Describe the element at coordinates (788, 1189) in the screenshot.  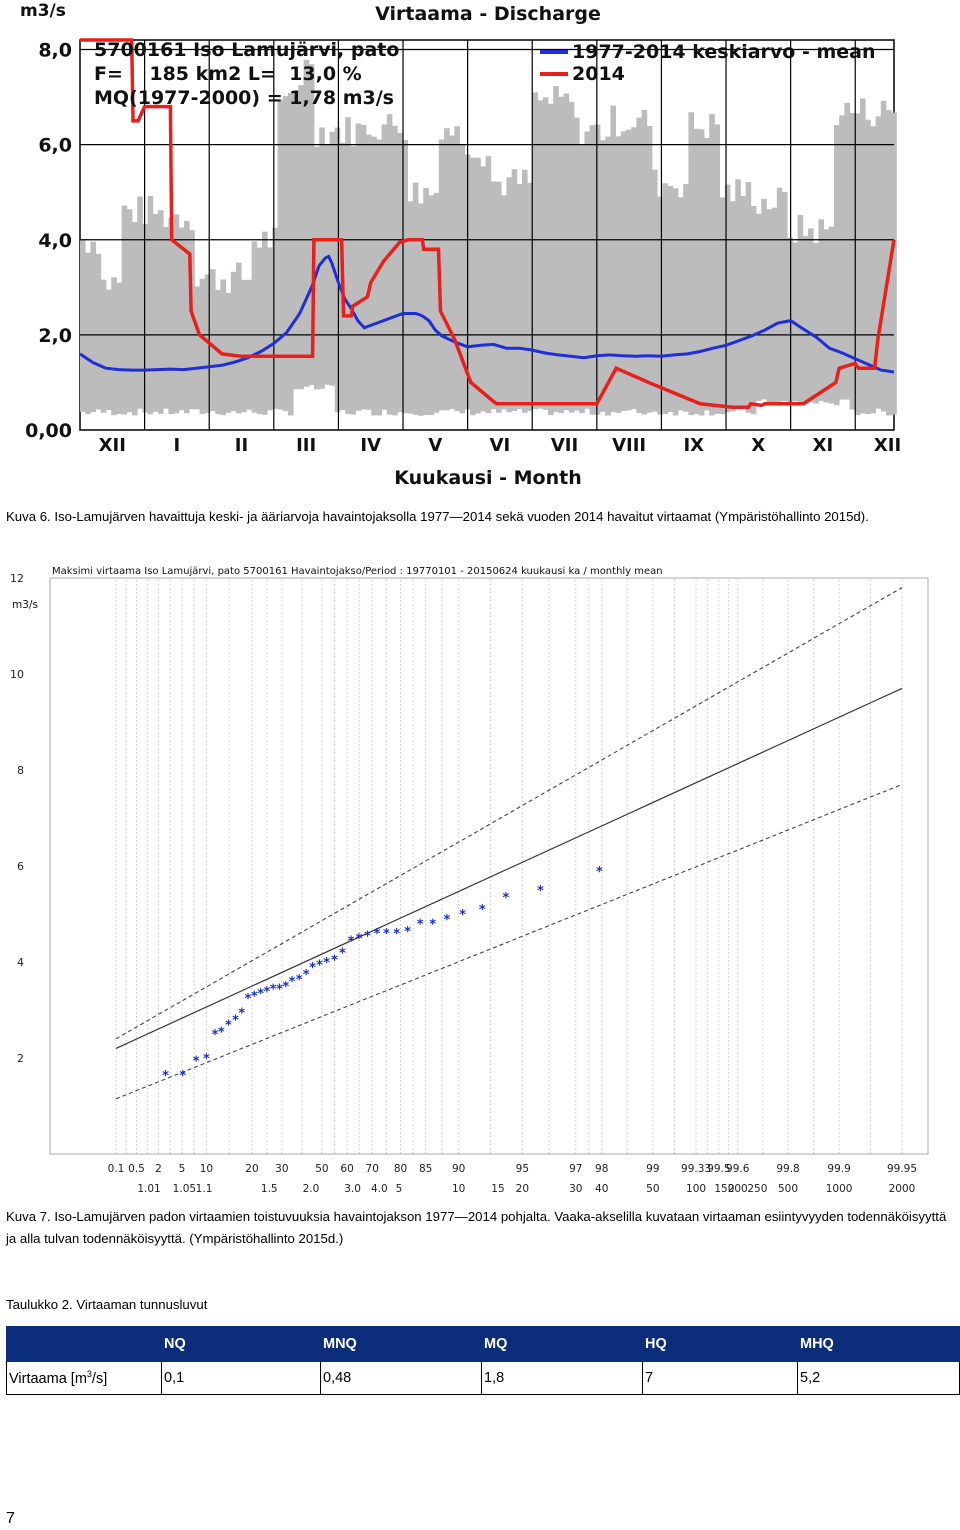
I see `x-tick-bottom-label: 500` at that location.